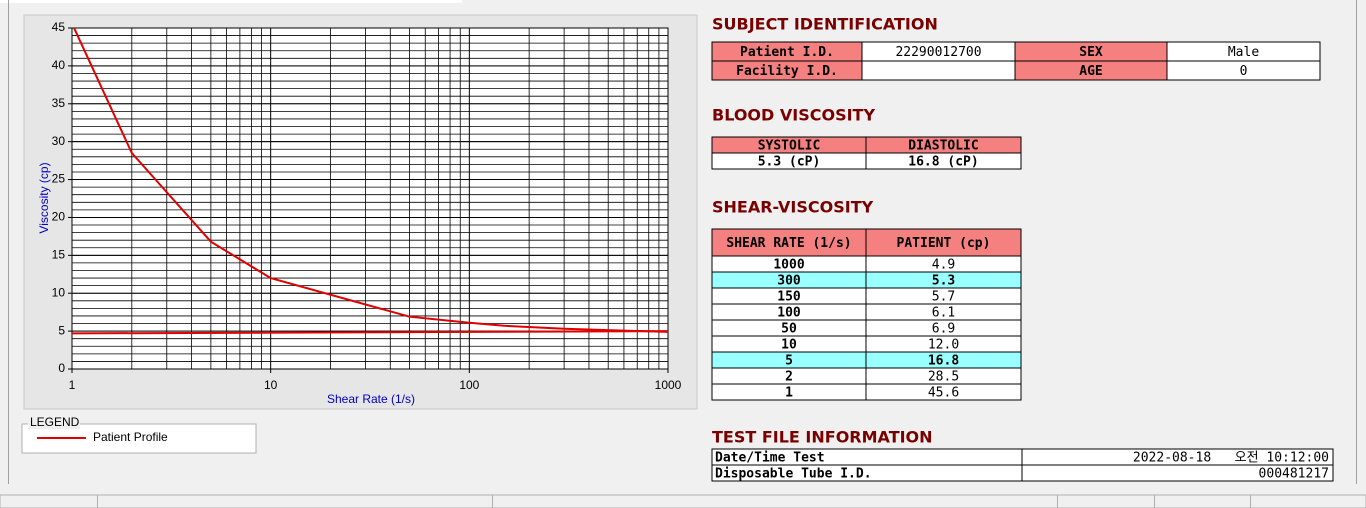 This screenshot has height=508, width=1366. What do you see at coordinates (793, 474) in the screenshot?
I see `cell-text: Disposable Tube I.D.` at bounding box center [793, 474].